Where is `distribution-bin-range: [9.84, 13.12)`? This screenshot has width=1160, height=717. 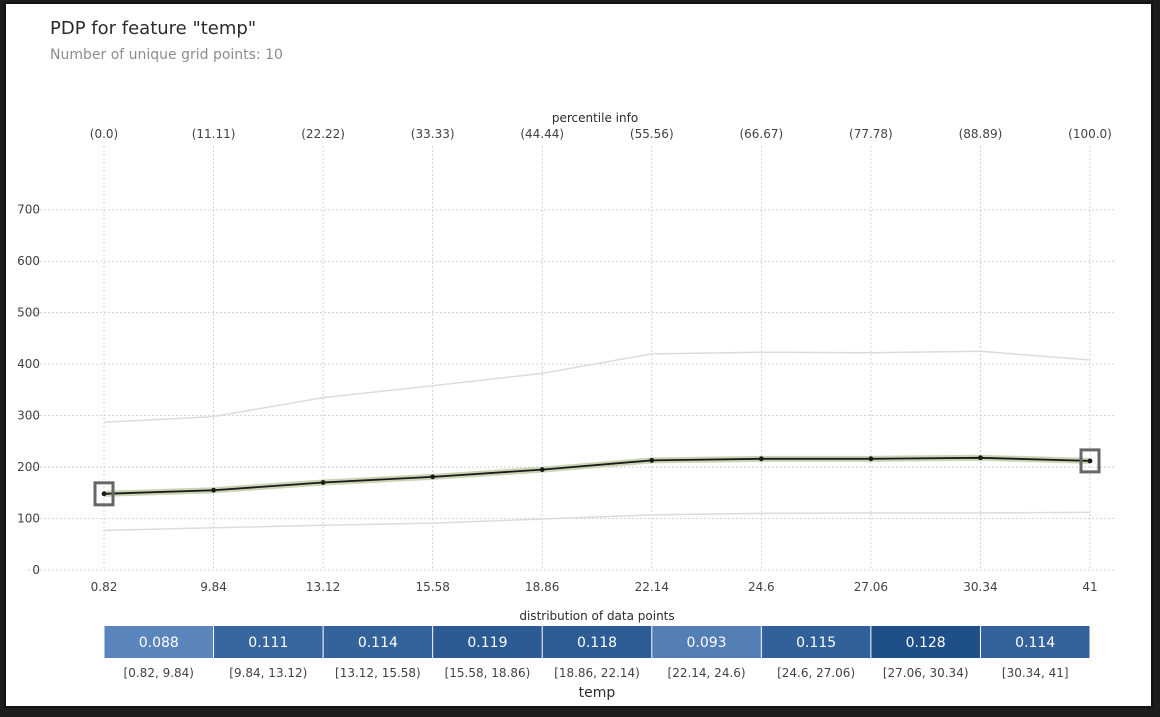
distribution-bin-range: [9.84, 13.12) is located at coordinates (268, 673).